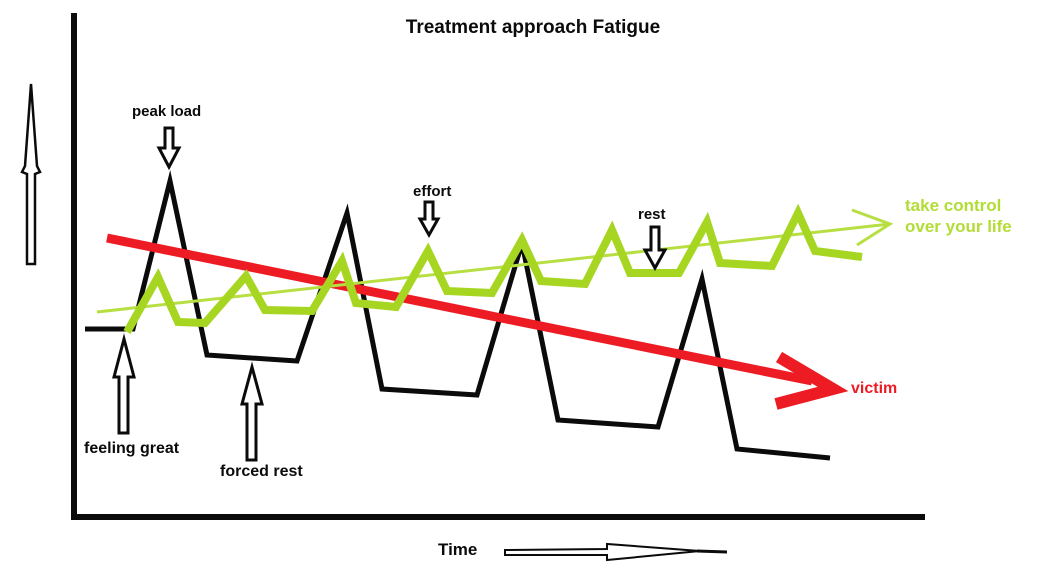  Describe the element at coordinates (958, 216) in the screenshot. I see `take-control-label: take control over your life` at that location.